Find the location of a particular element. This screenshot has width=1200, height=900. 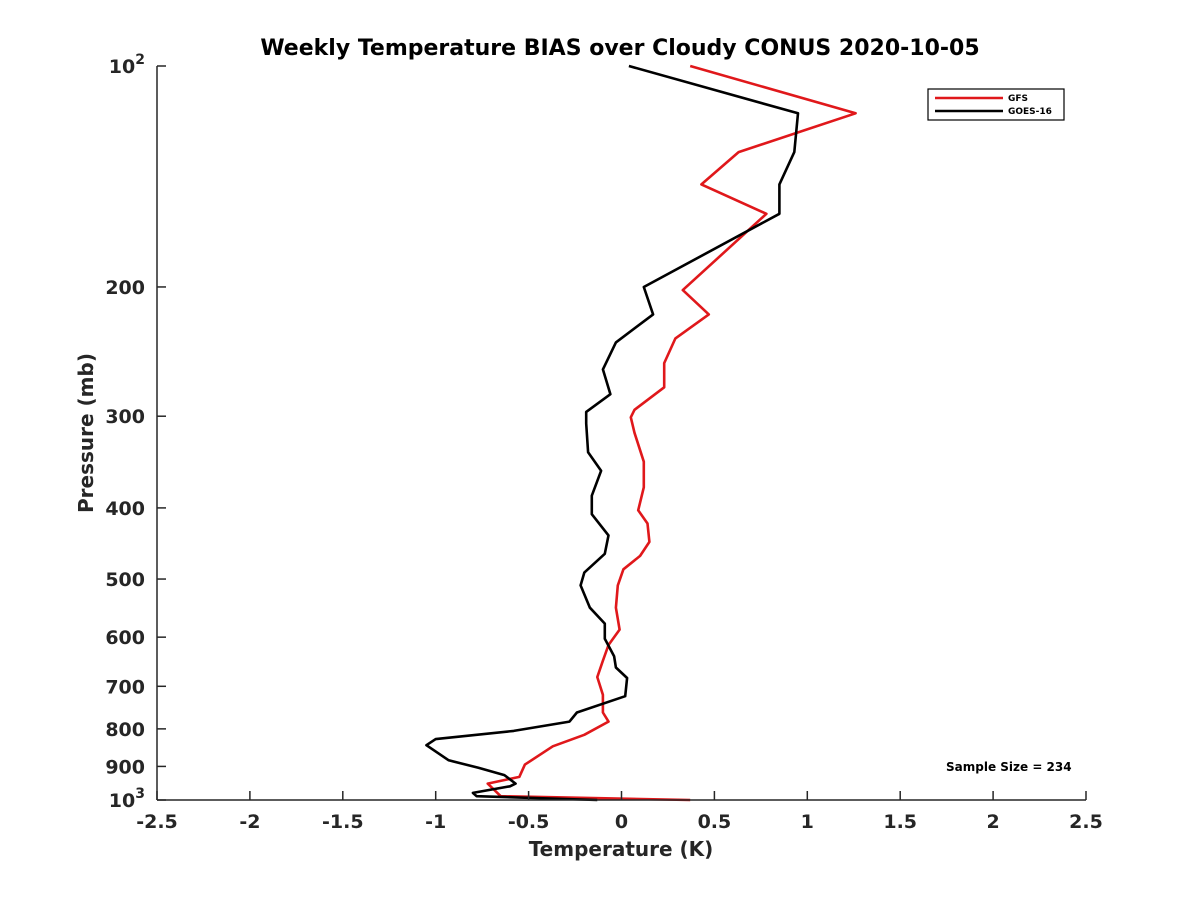

legend-label-goes16: GOES-16 is located at coordinates (1030, 112).